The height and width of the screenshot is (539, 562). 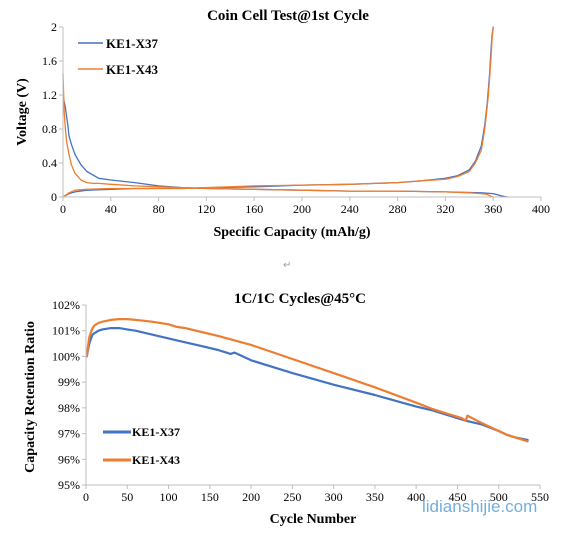 What do you see at coordinates (287, 265) in the screenshot?
I see `paragraph-mark: ↵` at bounding box center [287, 265].